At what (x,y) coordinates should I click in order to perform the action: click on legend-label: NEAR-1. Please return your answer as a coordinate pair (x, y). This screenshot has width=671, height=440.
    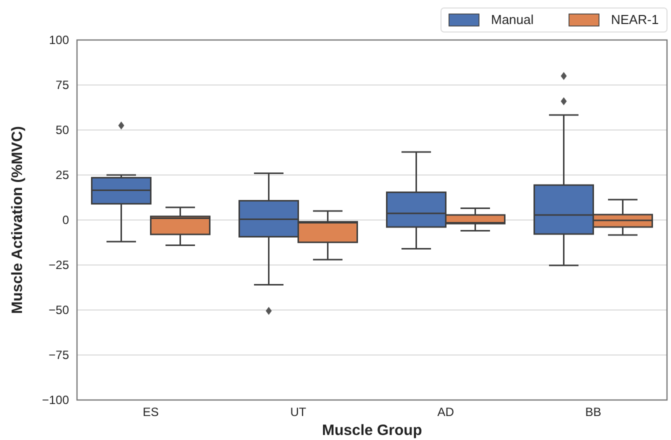
    Looking at the image, I should click on (635, 19).